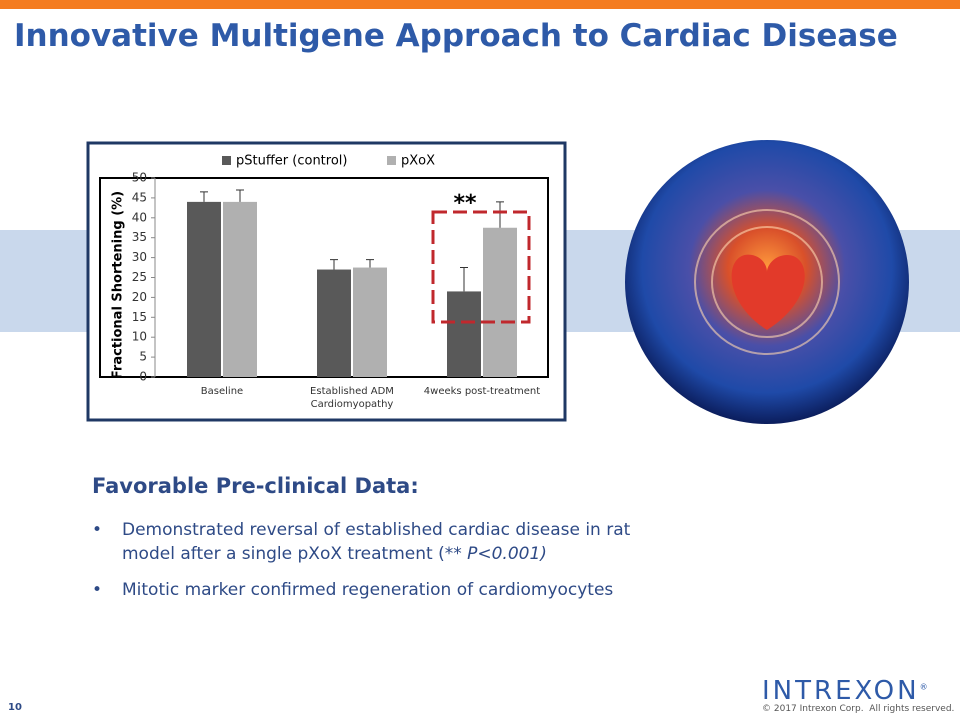  What do you see at coordinates (15, 707) in the screenshot?
I see `page-number: 10` at bounding box center [15, 707].